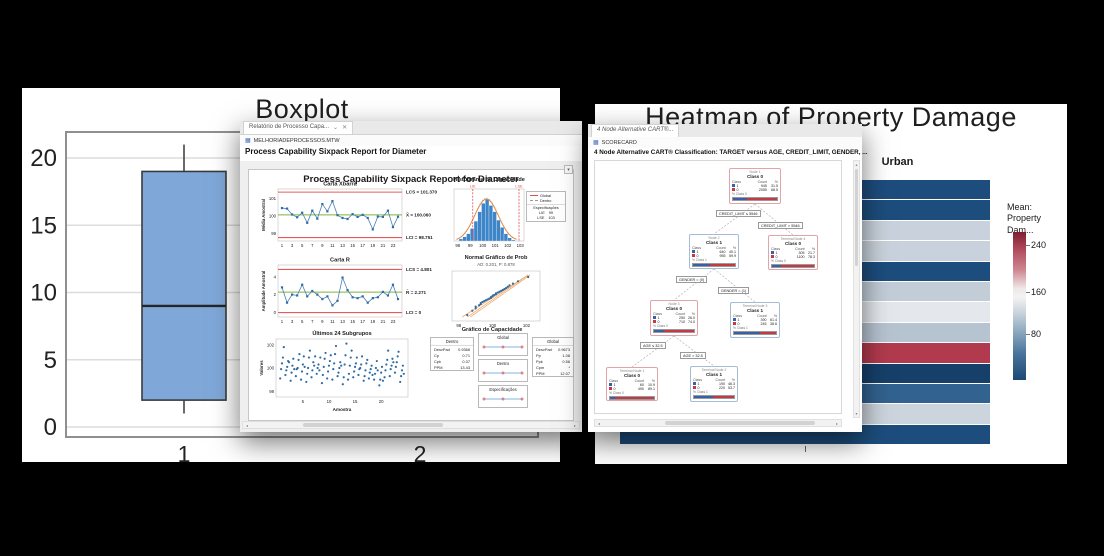  I want to click on split-label-s6: AGE > 32.5, so click(693, 355).